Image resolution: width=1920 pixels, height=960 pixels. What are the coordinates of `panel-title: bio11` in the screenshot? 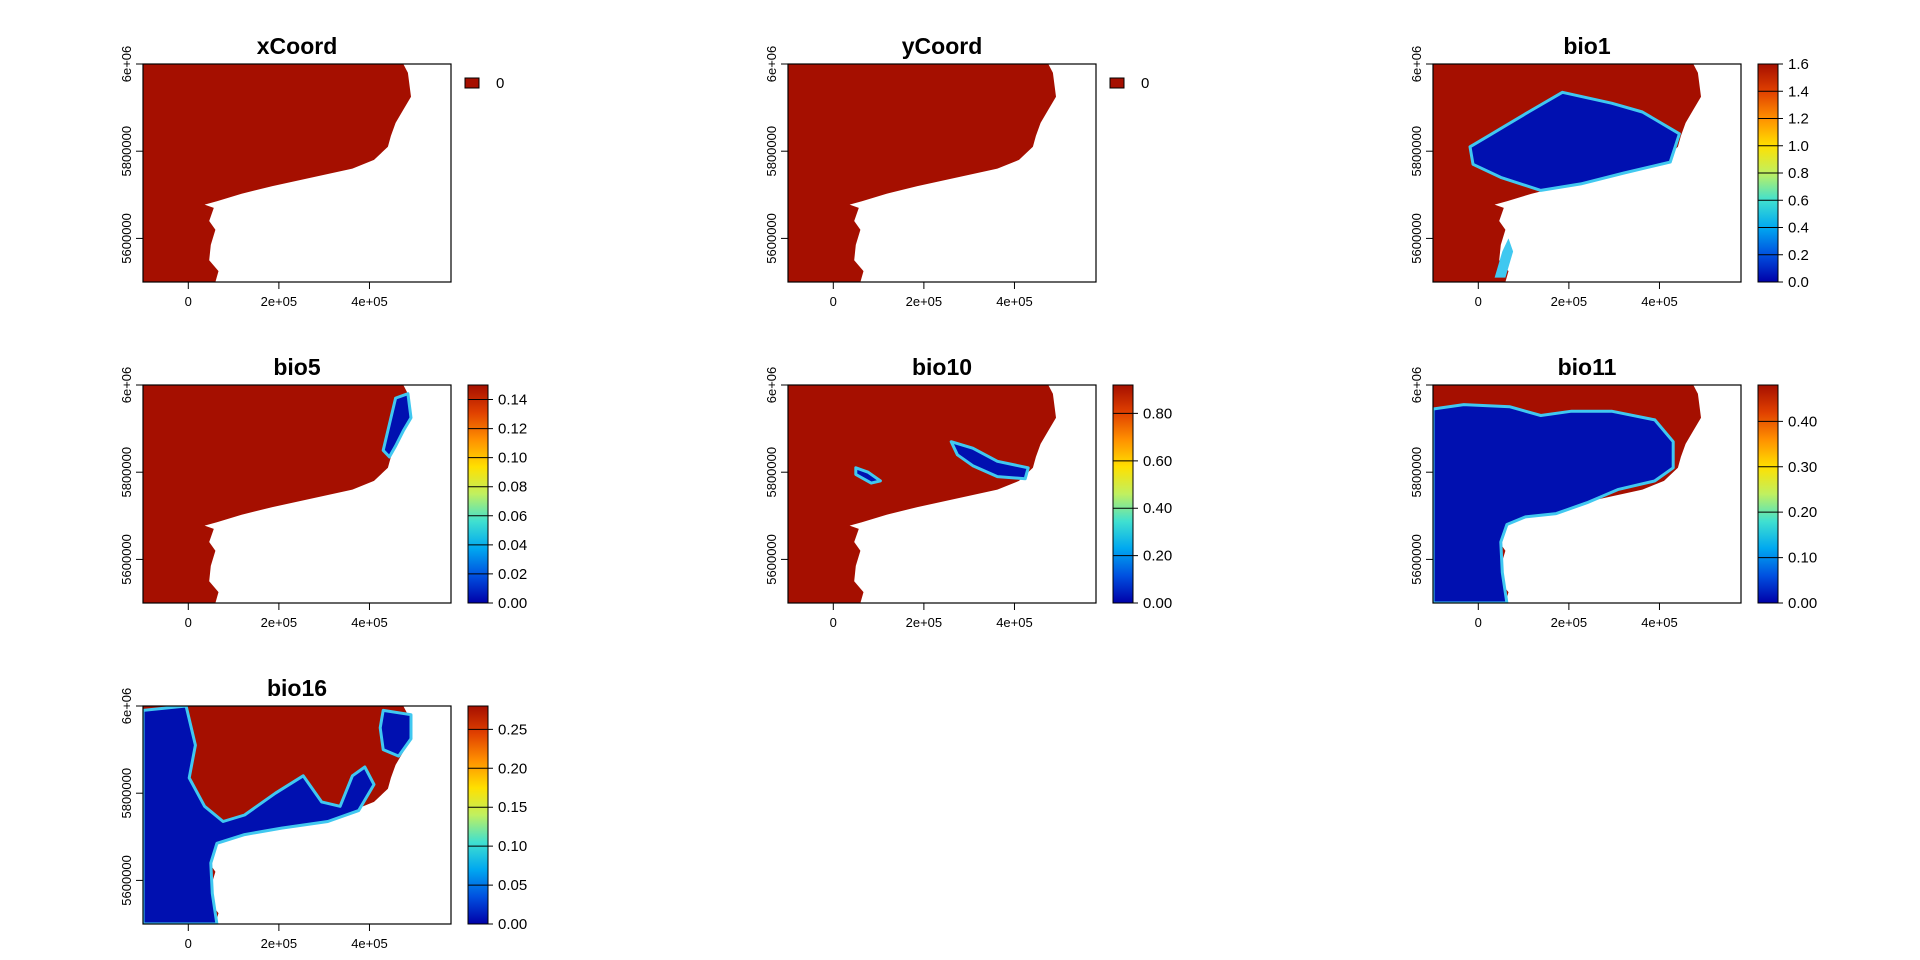 It's located at (1587, 367).